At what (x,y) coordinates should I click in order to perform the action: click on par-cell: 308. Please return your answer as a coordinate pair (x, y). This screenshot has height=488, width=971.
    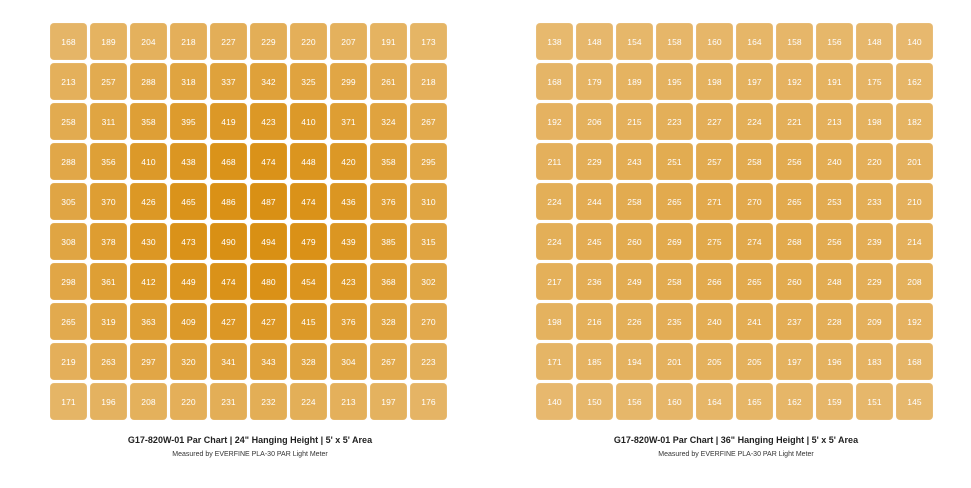
    Looking at the image, I should click on (68, 241).